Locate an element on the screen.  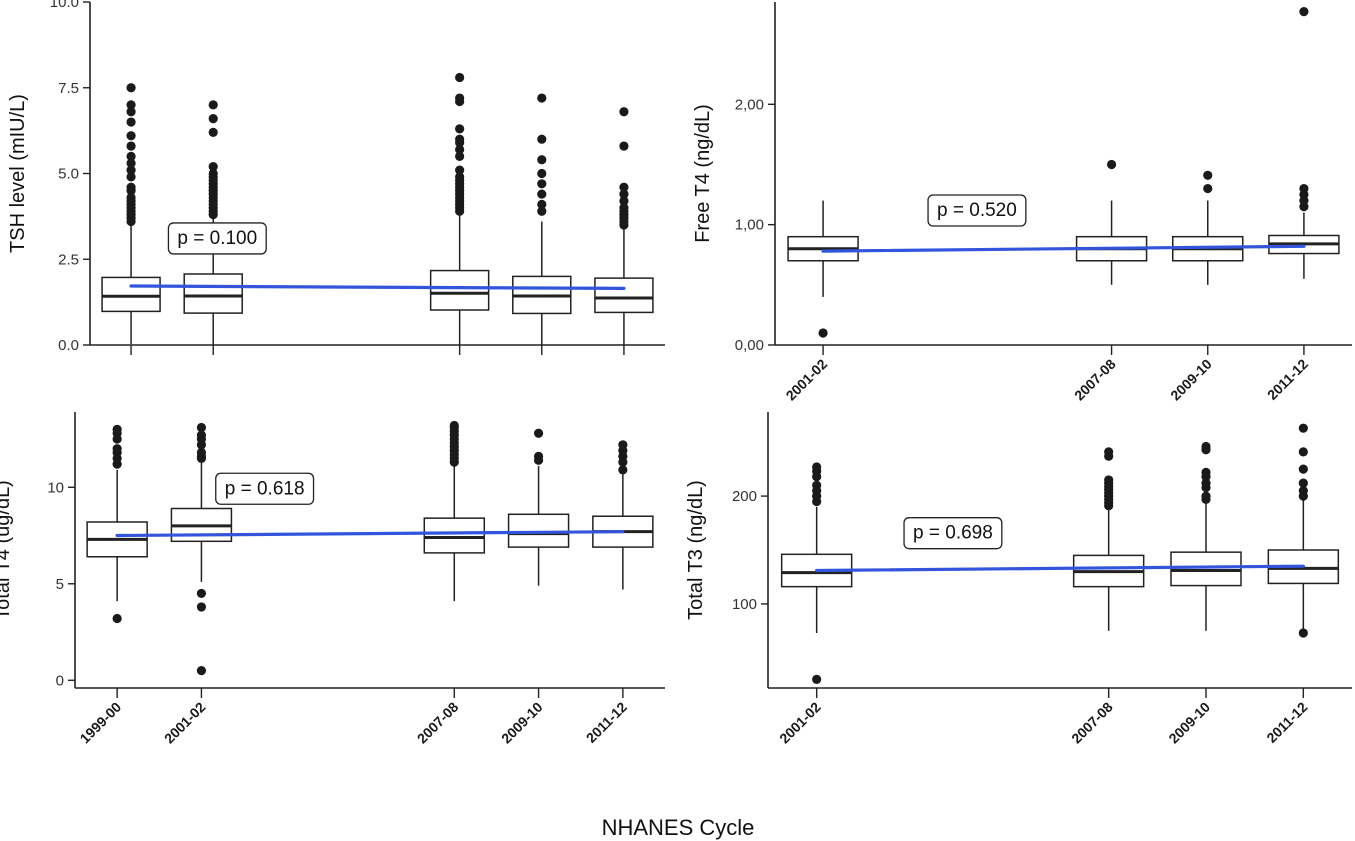
y-axis-title: Free T4 (ng/dL) is located at coordinates (703, 173).